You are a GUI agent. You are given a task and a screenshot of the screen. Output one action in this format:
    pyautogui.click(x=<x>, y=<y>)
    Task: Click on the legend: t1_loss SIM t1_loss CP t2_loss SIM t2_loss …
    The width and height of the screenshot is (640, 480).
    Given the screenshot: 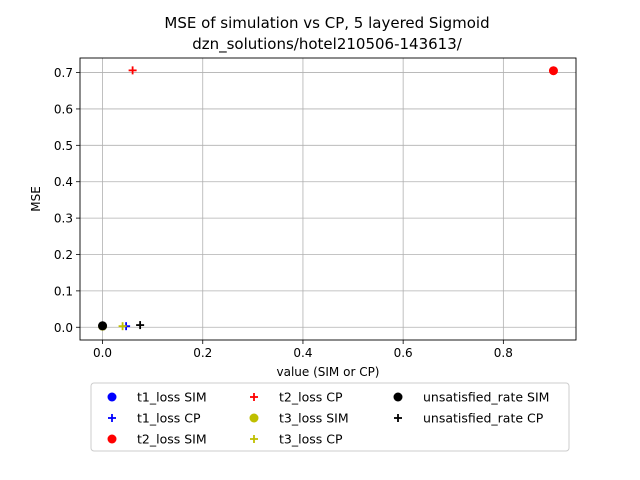 What is the action you would take?
    pyautogui.click(x=330, y=417)
    